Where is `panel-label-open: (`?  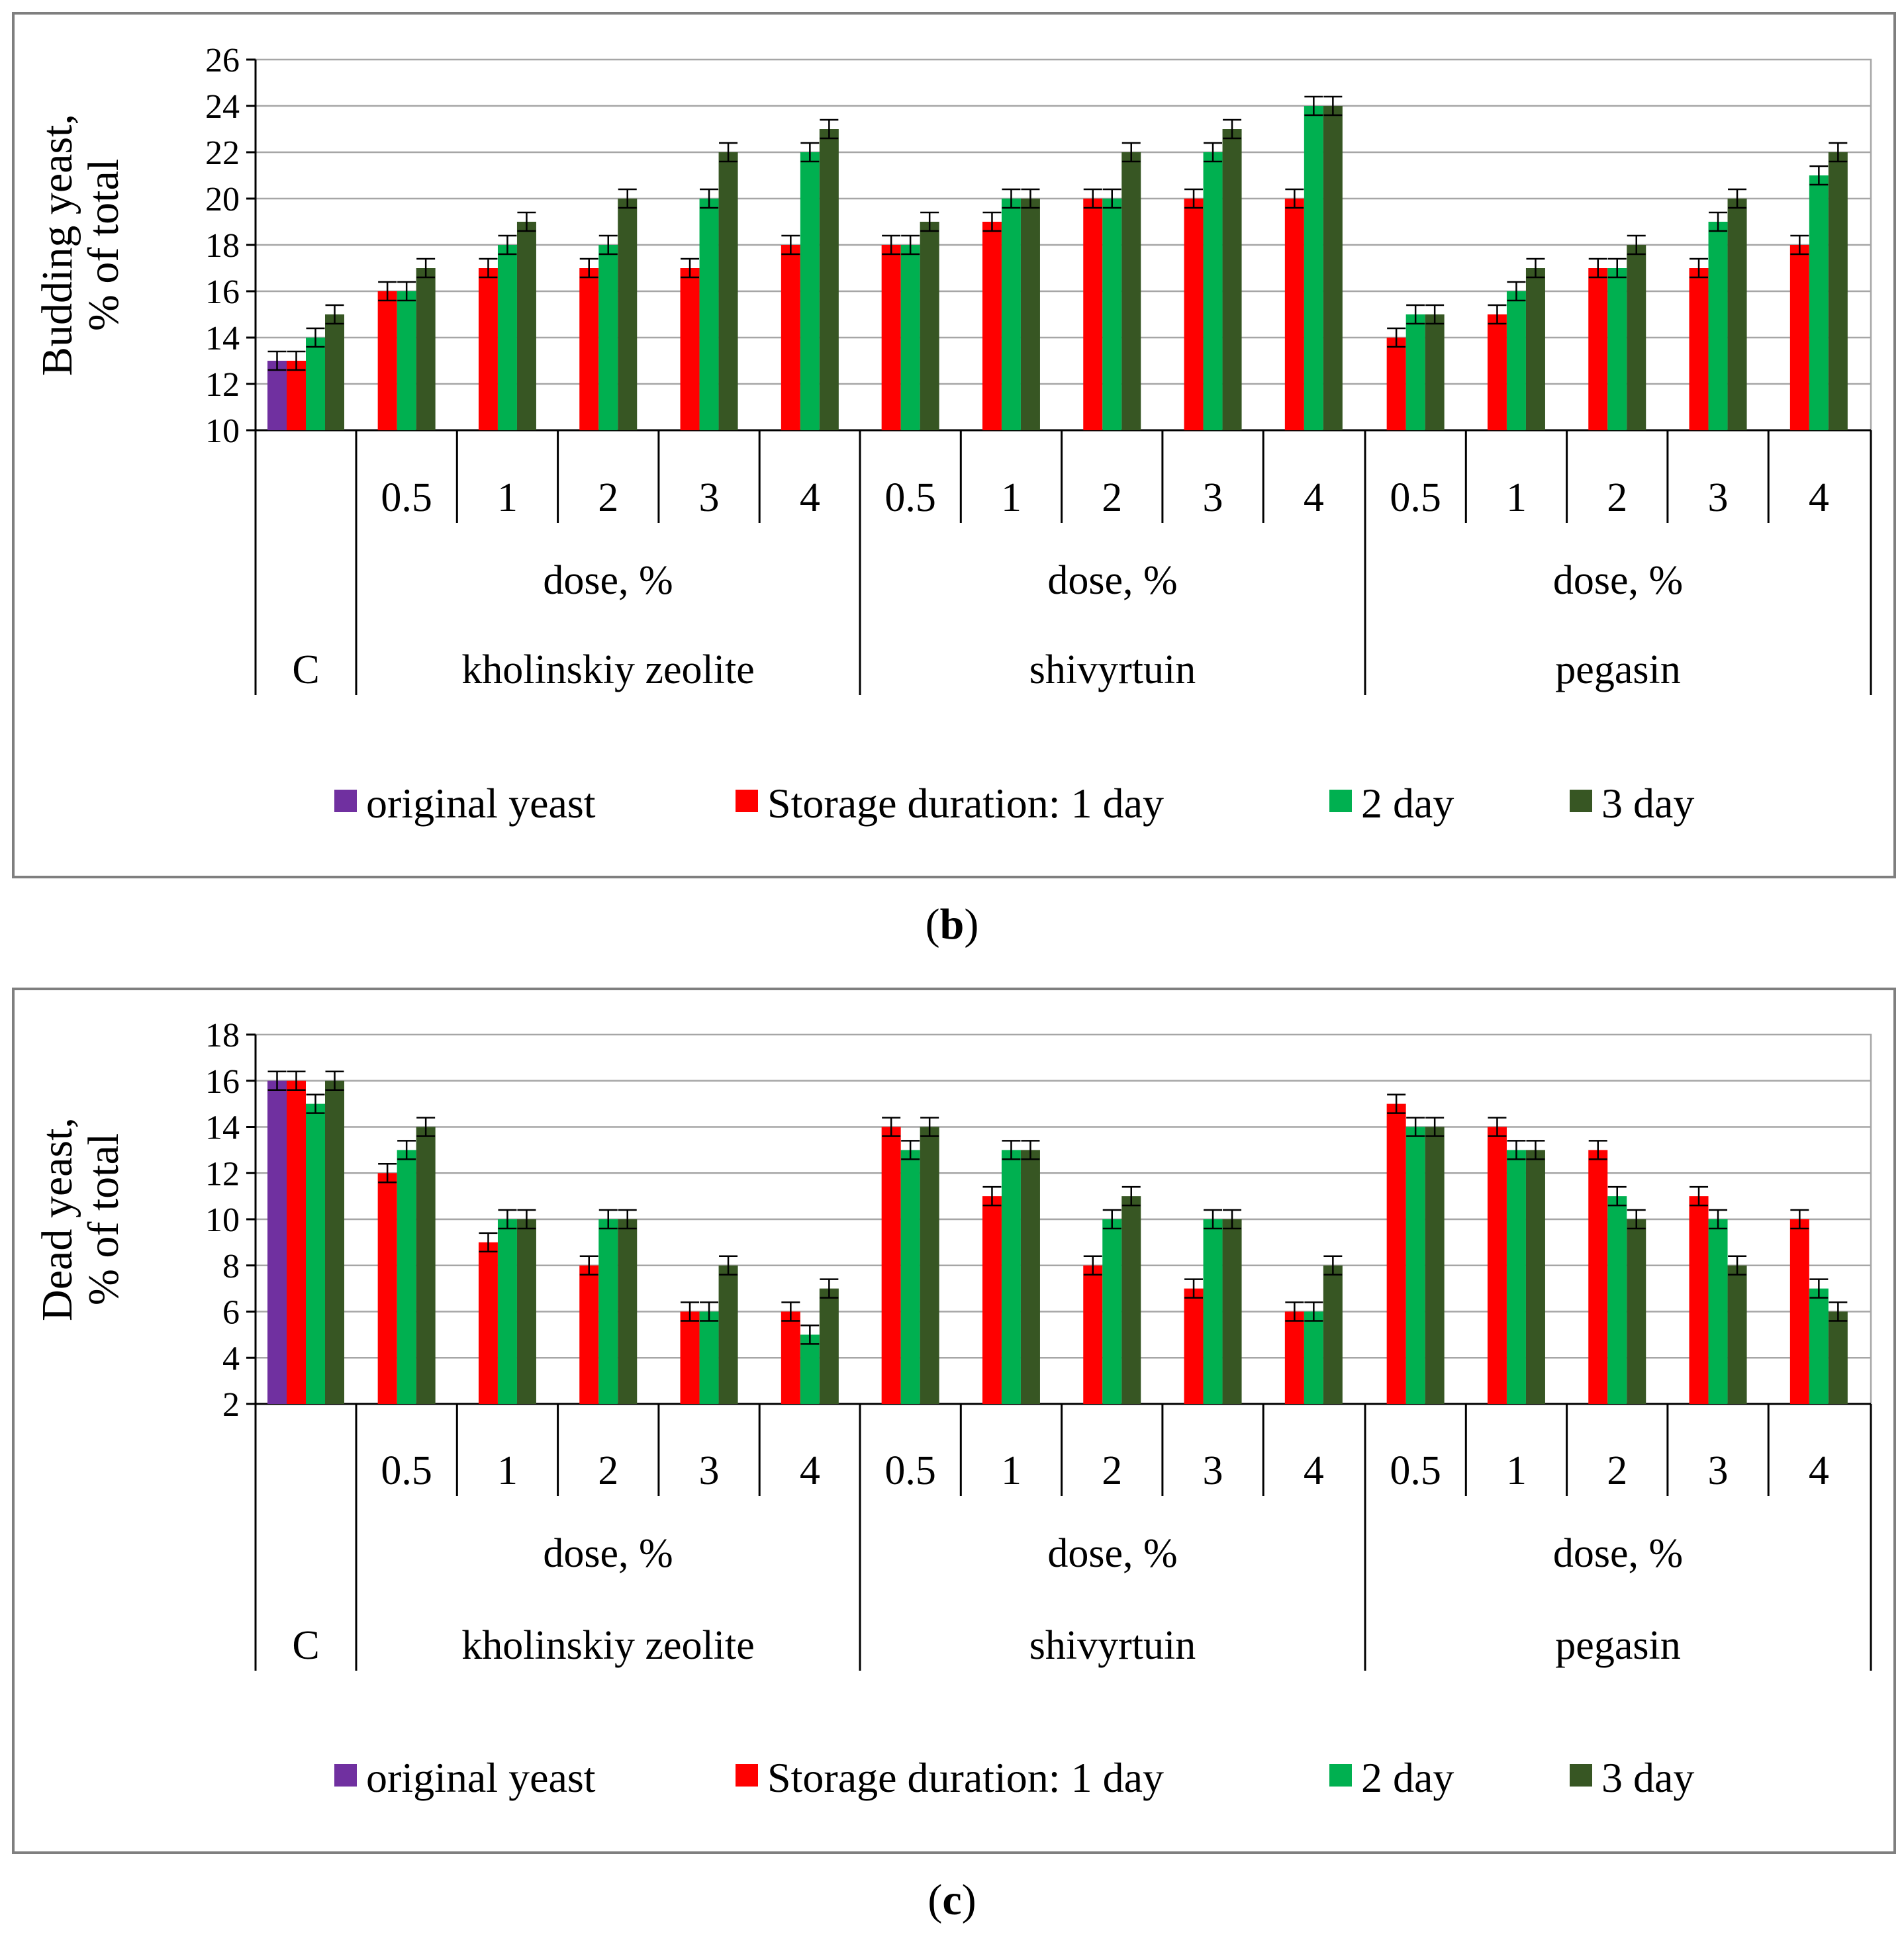 panel-label-open: ( is located at coordinates (935, 1900).